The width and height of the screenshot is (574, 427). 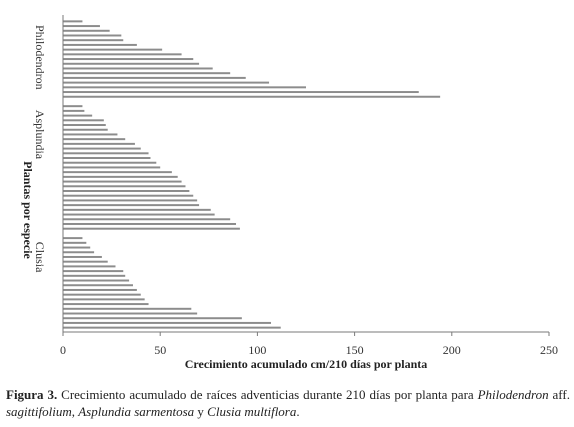 What do you see at coordinates (160, 350) in the screenshot?
I see `x-tick-label: 50` at bounding box center [160, 350].